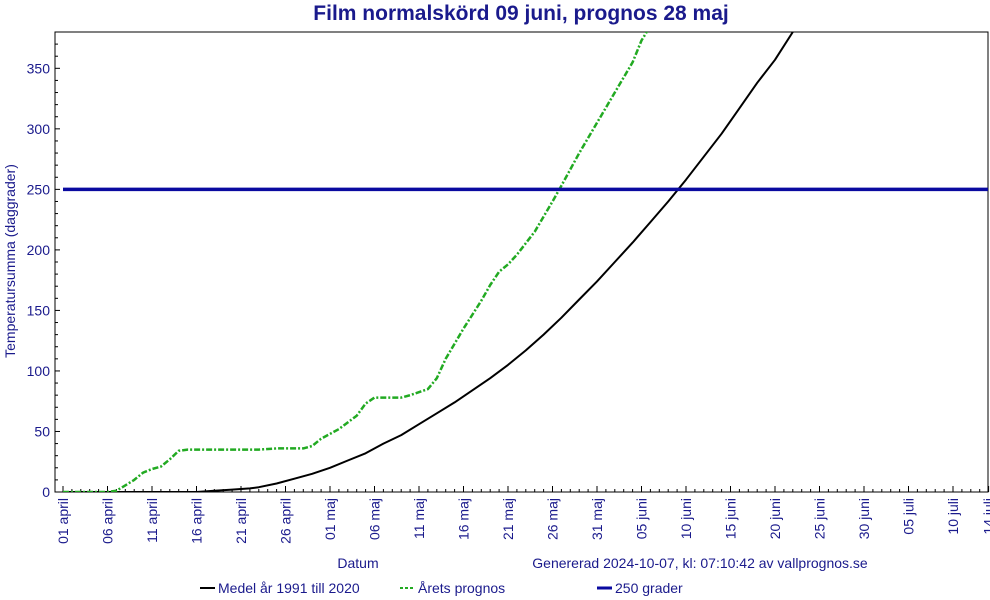  Describe the element at coordinates (152, 520) in the screenshot. I see `x-tick-label: 11 april` at that location.